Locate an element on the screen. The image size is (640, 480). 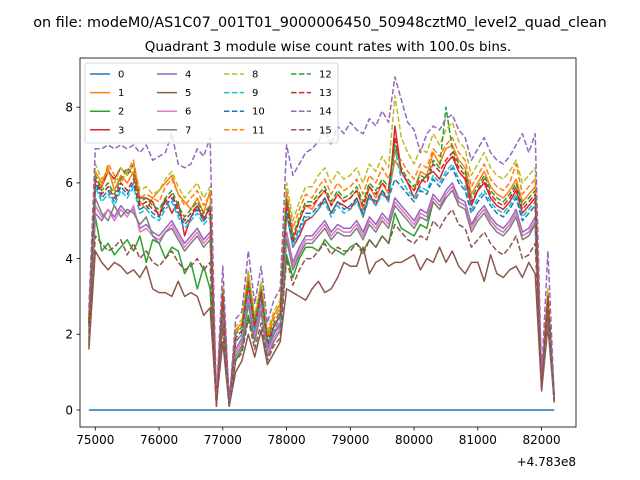
y-axis: 0 2 4 6 8 is located at coordinates (72, 259).